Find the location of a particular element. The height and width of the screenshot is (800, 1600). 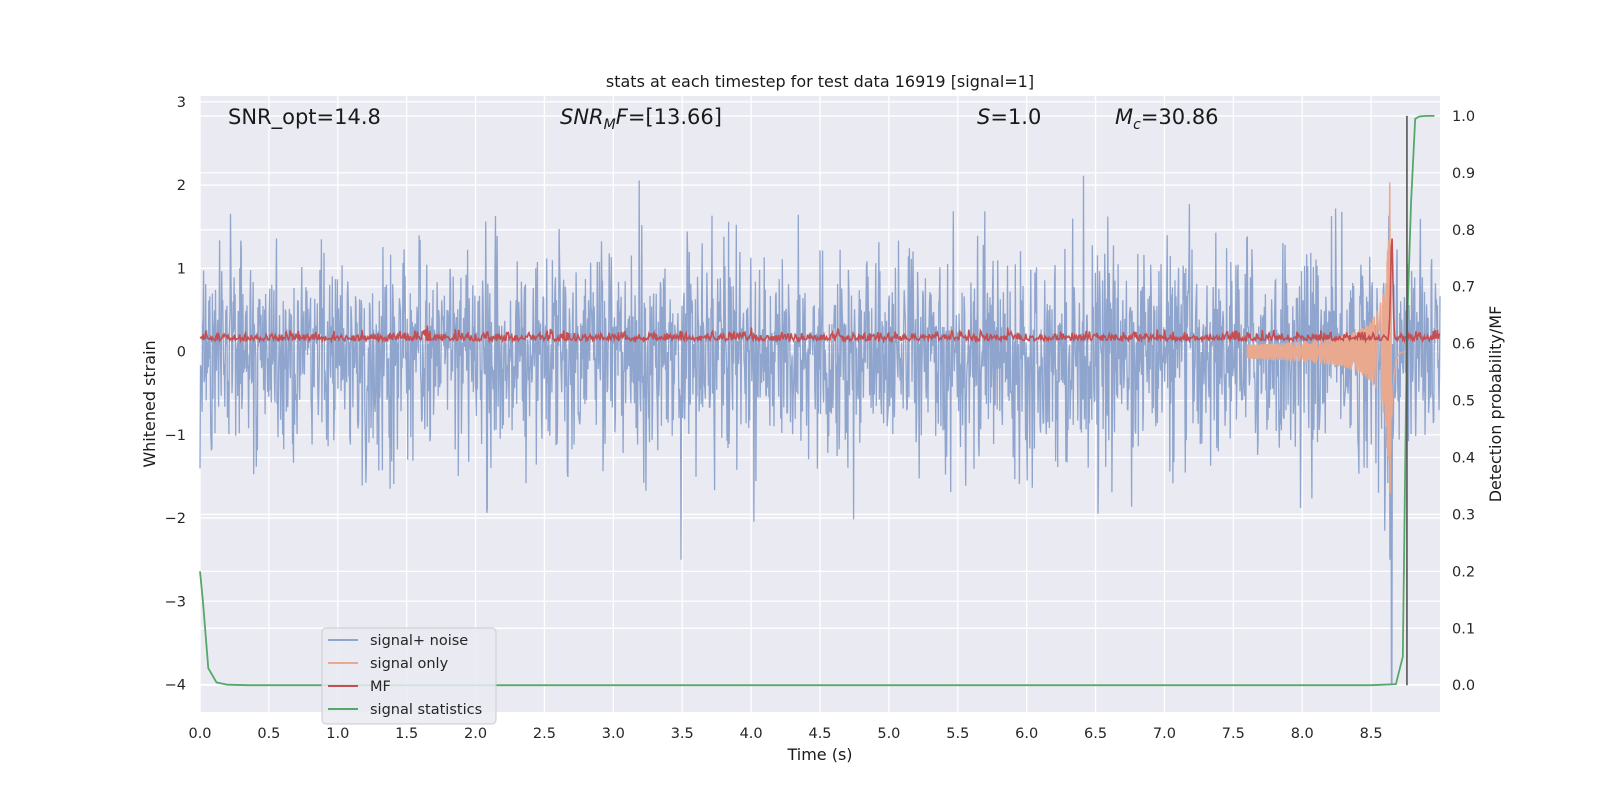

annotation-mc-subscript: c is located at coordinates (1137, 125).